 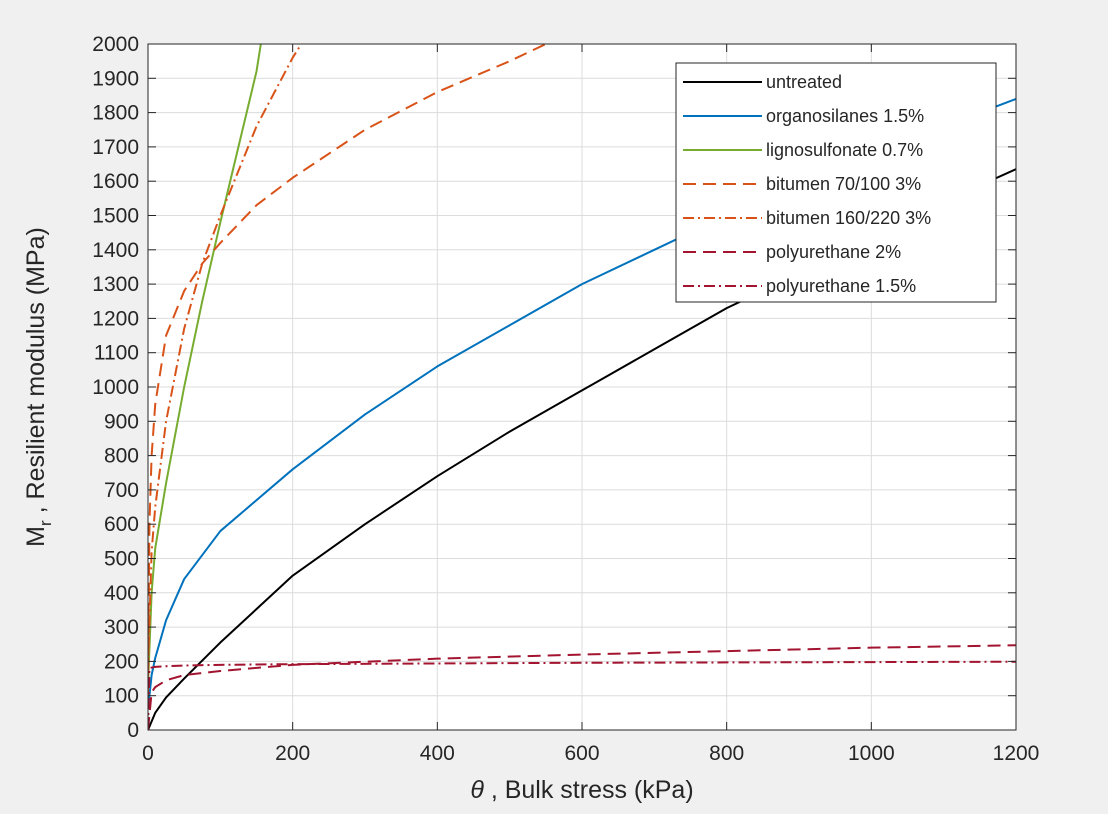 I want to click on legend-label-polyurethane-2: polyurethane 2%, so click(x=833, y=252).